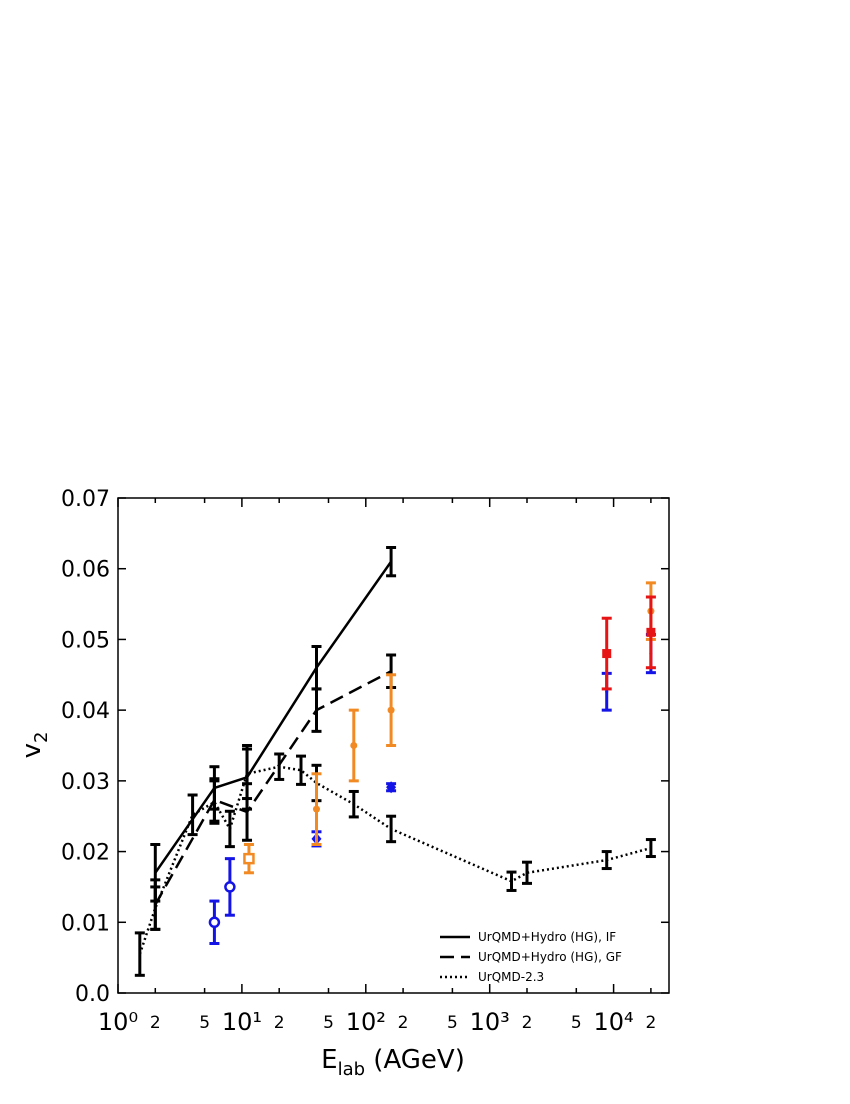 The height and width of the screenshot is (1104, 850). I want to click on x-label-main: E, so click(329, 1060).